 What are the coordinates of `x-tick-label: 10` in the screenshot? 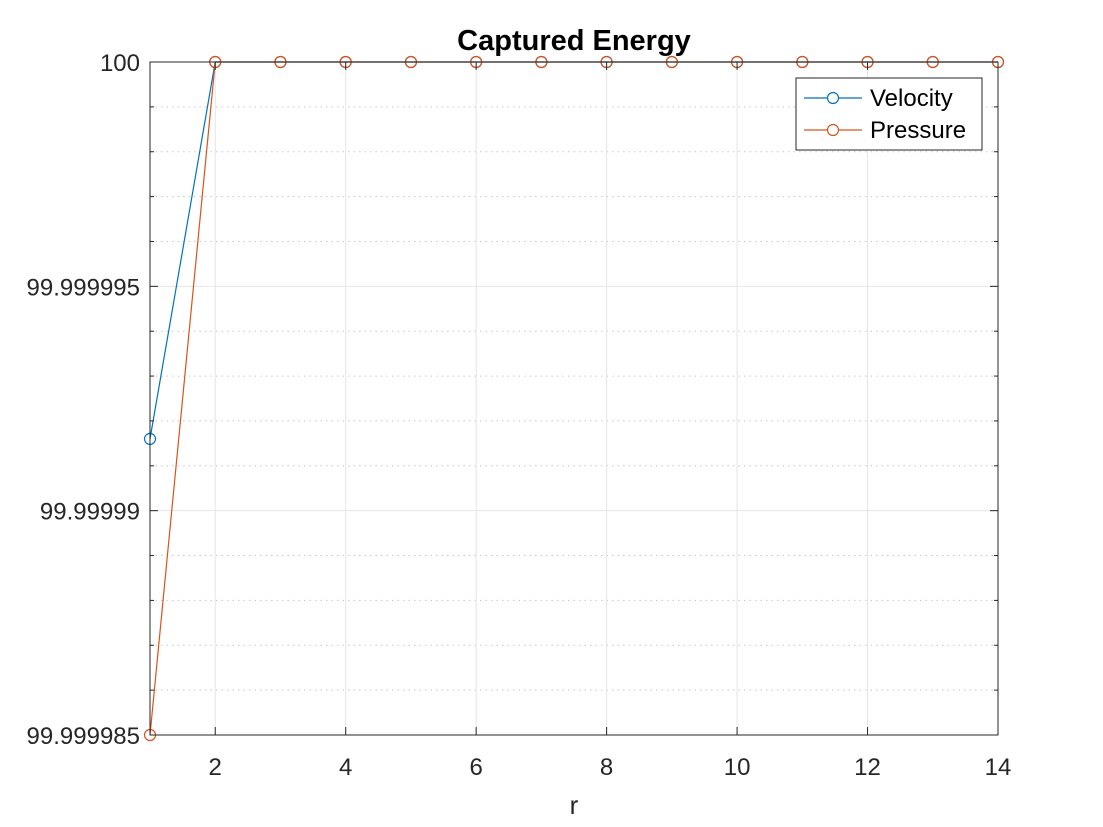 It's located at (737, 767).